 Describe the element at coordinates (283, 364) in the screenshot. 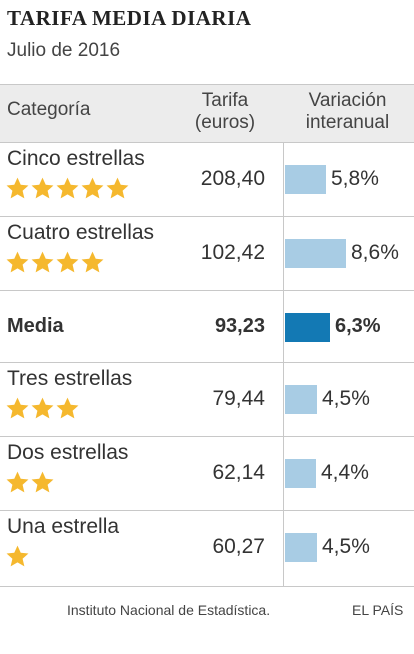

I see `column-divider` at that location.